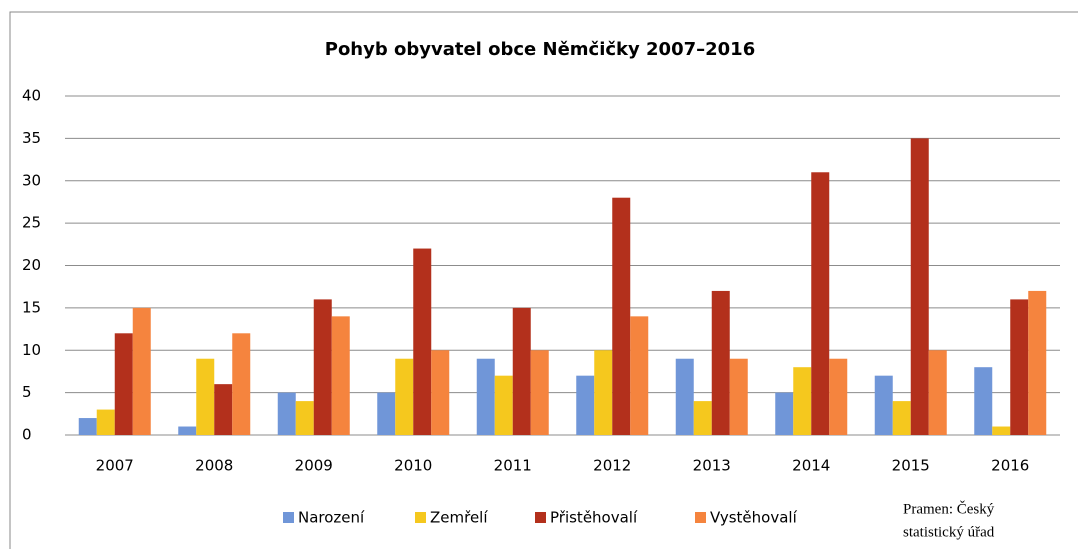  Describe the element at coordinates (31, 307) in the screenshot. I see `y-tick-label: 15` at that location.